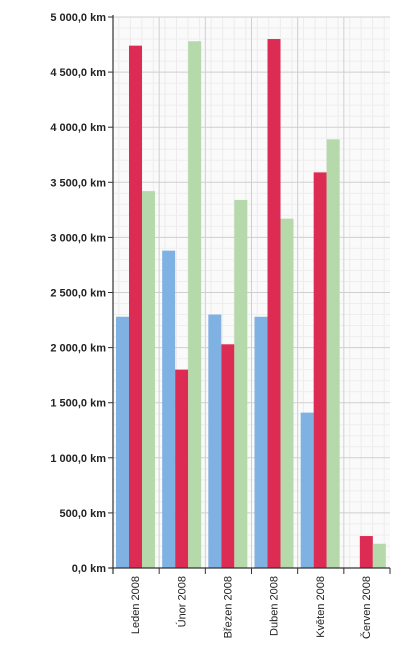 The height and width of the screenshot is (664, 395). Describe the element at coordinates (83, 514) in the screenshot. I see `y-tick-label: 500,0 km` at that location.